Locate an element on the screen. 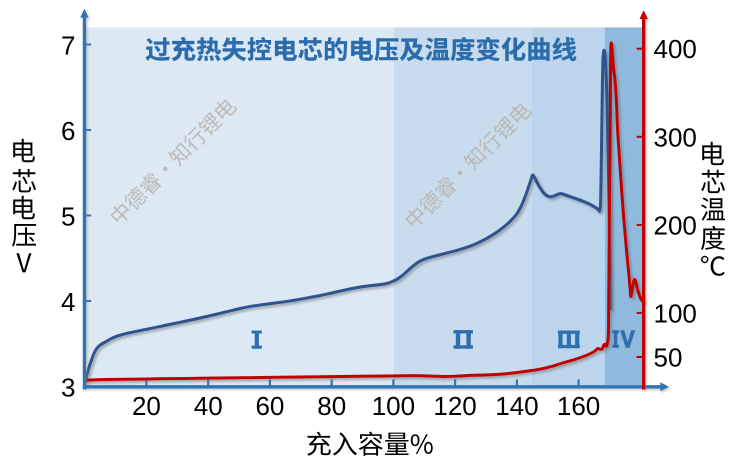 The height and width of the screenshot is (474, 740). svg-text: 50 is located at coordinates (668, 358).